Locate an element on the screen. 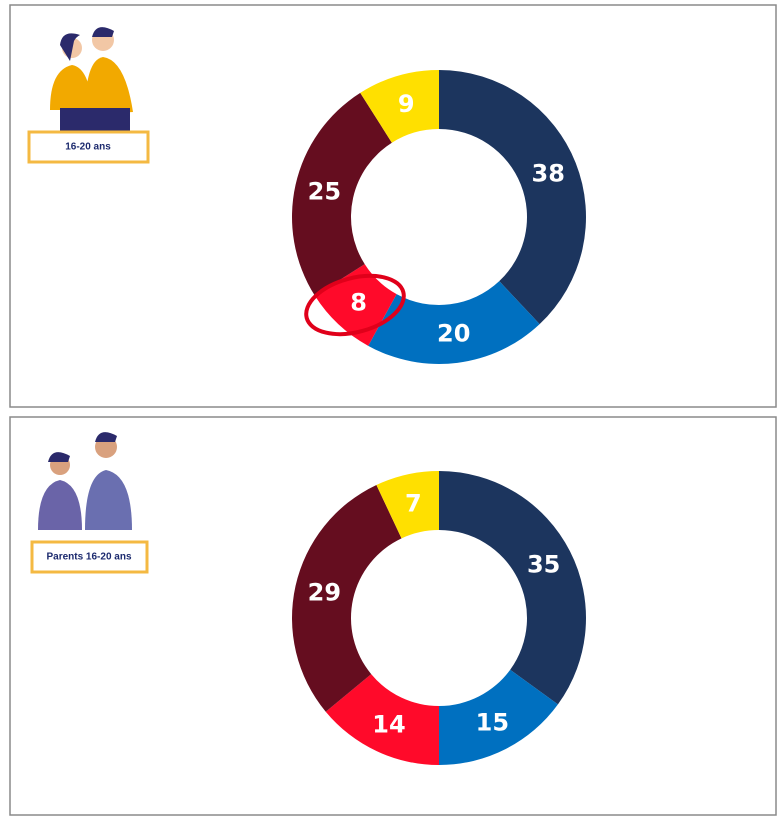 This screenshot has width=777, height=816. data-label: 35 is located at coordinates (543, 565).